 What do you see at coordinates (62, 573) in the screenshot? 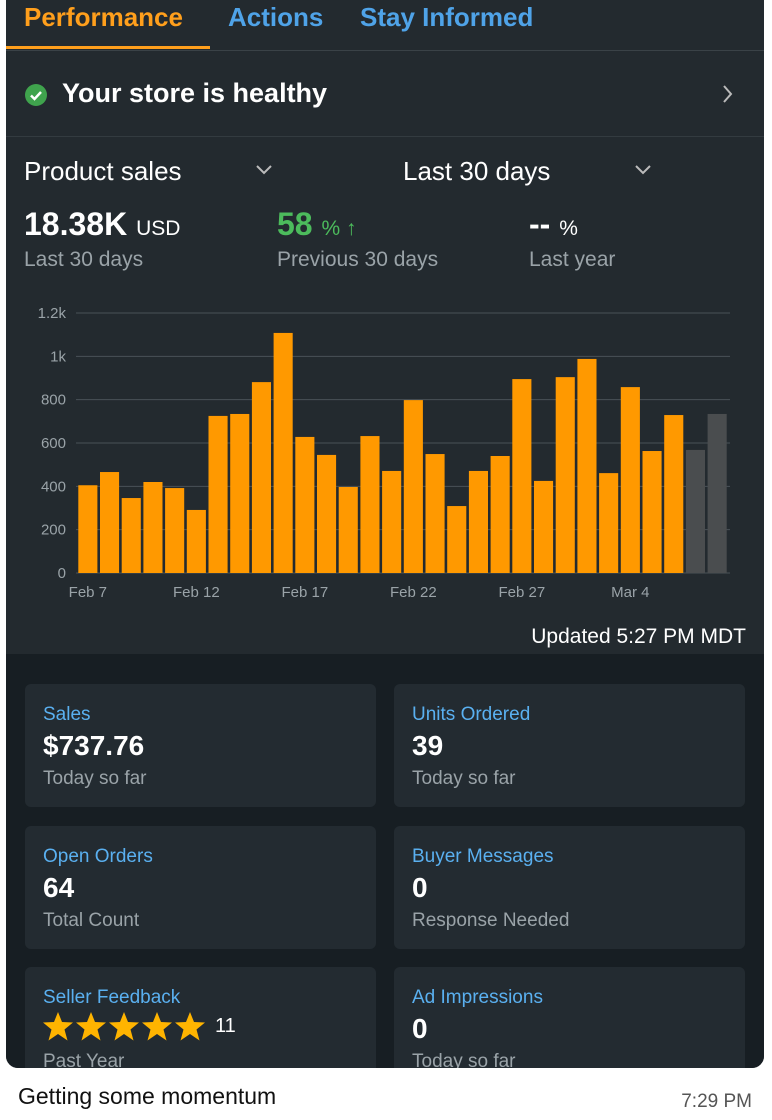
I see `y-tick-label: 0` at bounding box center [62, 573].